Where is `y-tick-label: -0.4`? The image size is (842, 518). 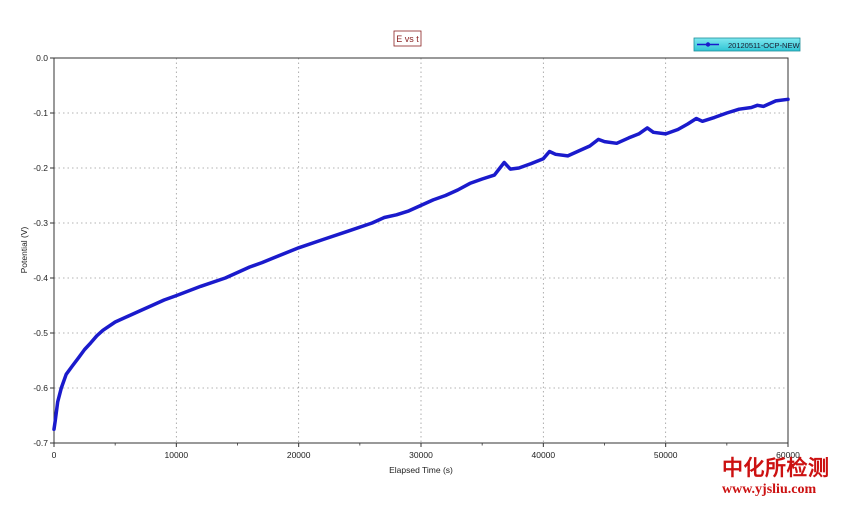 y-tick-label: -0.4 is located at coordinates (40, 278).